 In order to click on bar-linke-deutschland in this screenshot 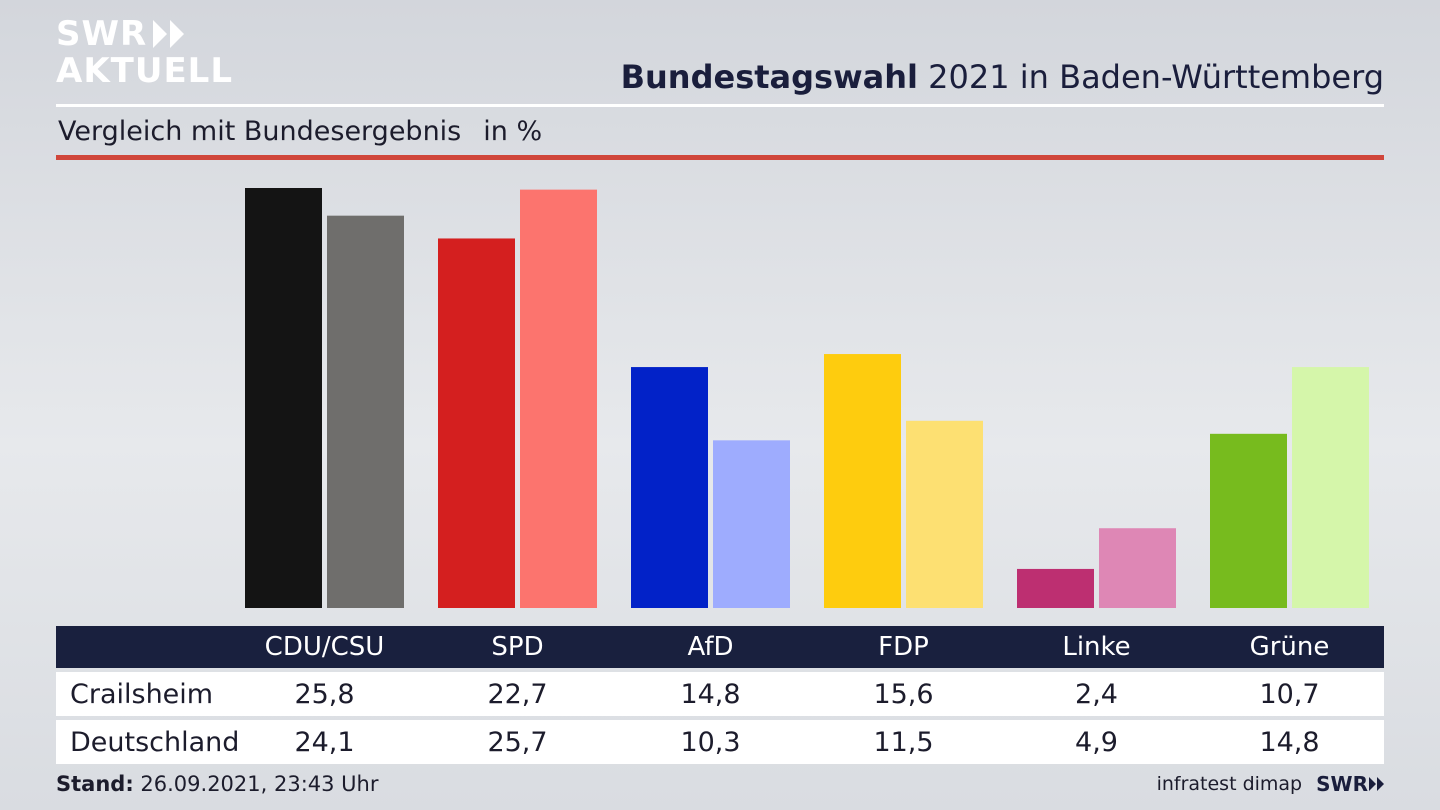, I will do `click(1137, 568)`.